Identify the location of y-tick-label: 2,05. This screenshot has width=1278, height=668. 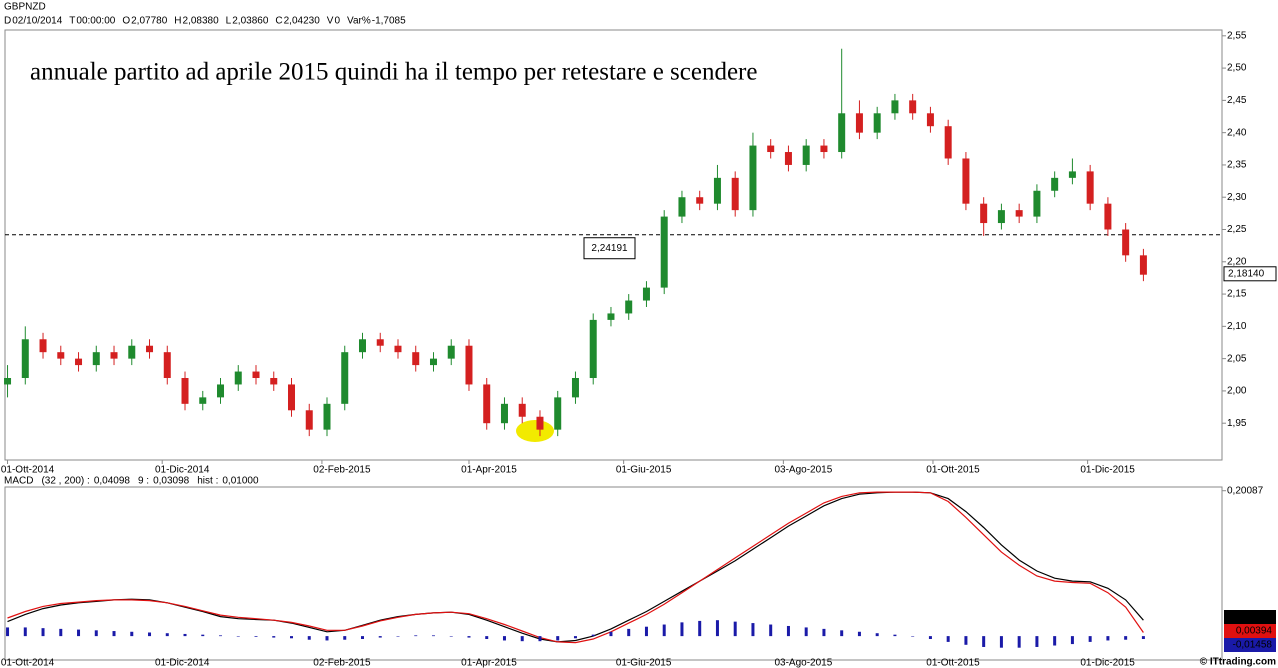
(1237, 358).